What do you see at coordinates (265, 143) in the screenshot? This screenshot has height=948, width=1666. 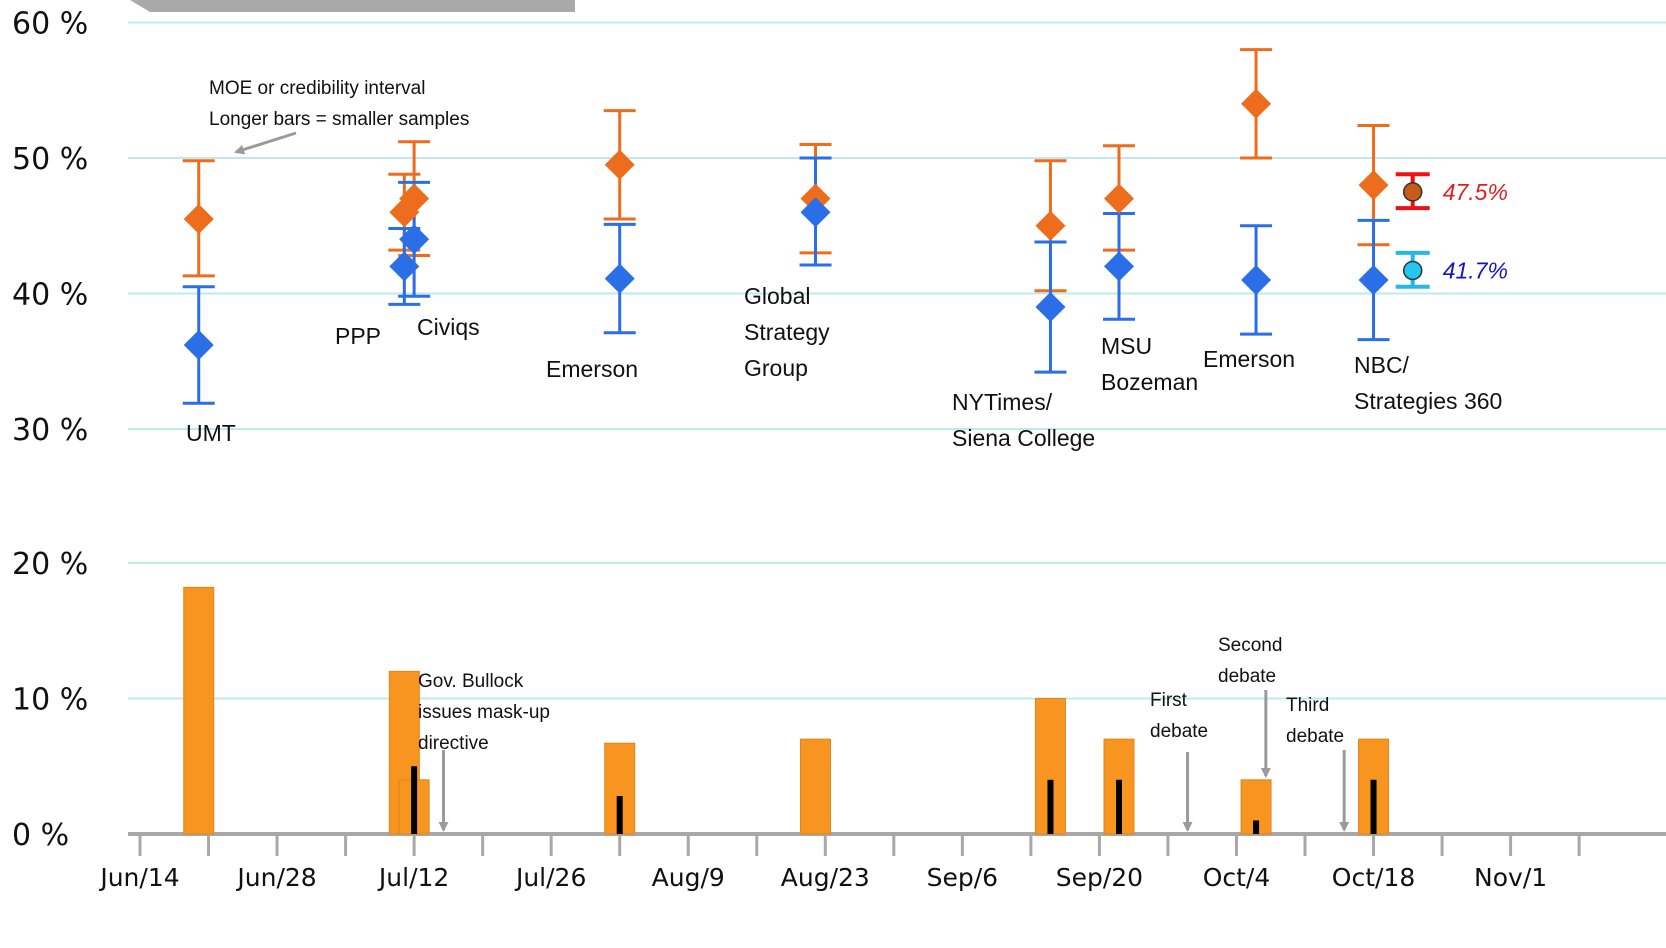 I see `annotation-arrow` at bounding box center [265, 143].